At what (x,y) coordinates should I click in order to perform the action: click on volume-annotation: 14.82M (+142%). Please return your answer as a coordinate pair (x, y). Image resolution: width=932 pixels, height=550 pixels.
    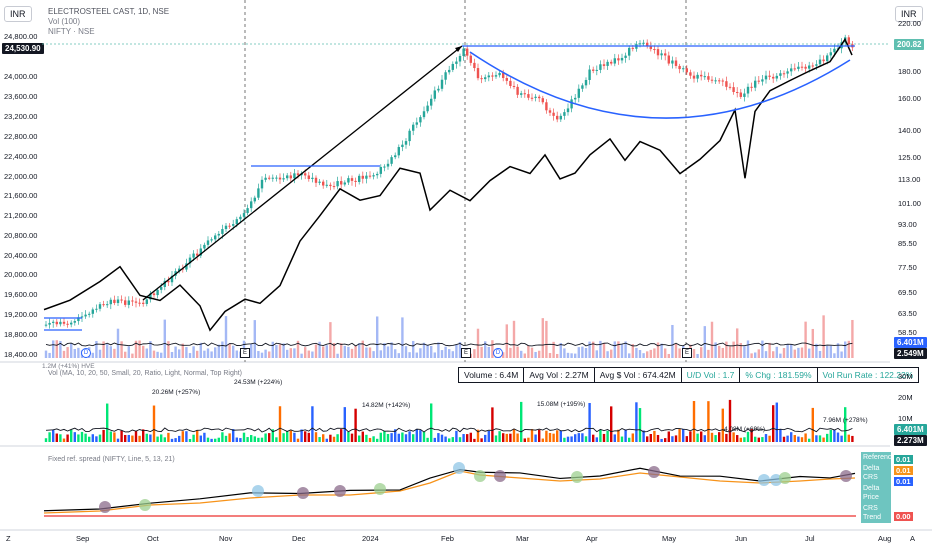
    Looking at the image, I should click on (386, 405).